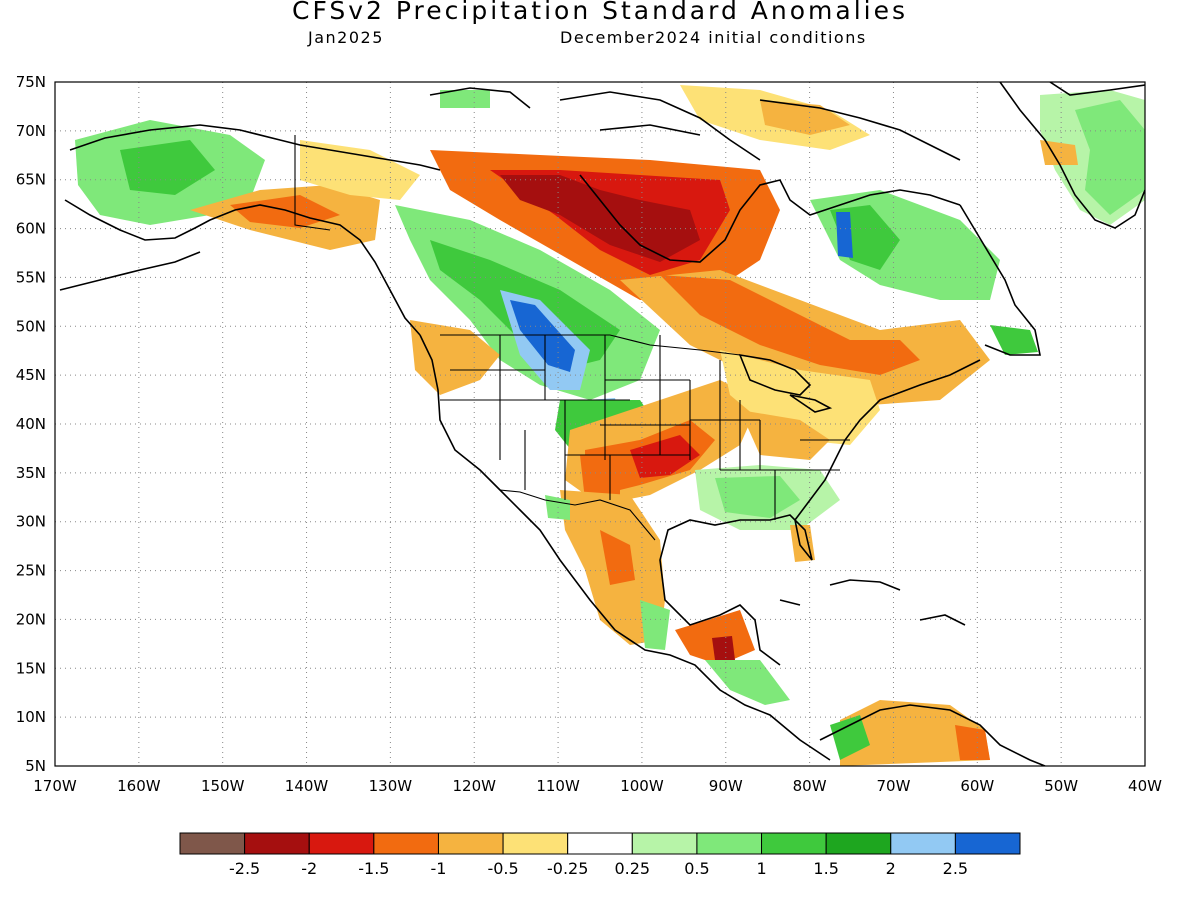 This screenshot has width=1200, height=900. What do you see at coordinates (825, 868) in the screenshot?
I see `legend-label: 1.5` at bounding box center [825, 868].